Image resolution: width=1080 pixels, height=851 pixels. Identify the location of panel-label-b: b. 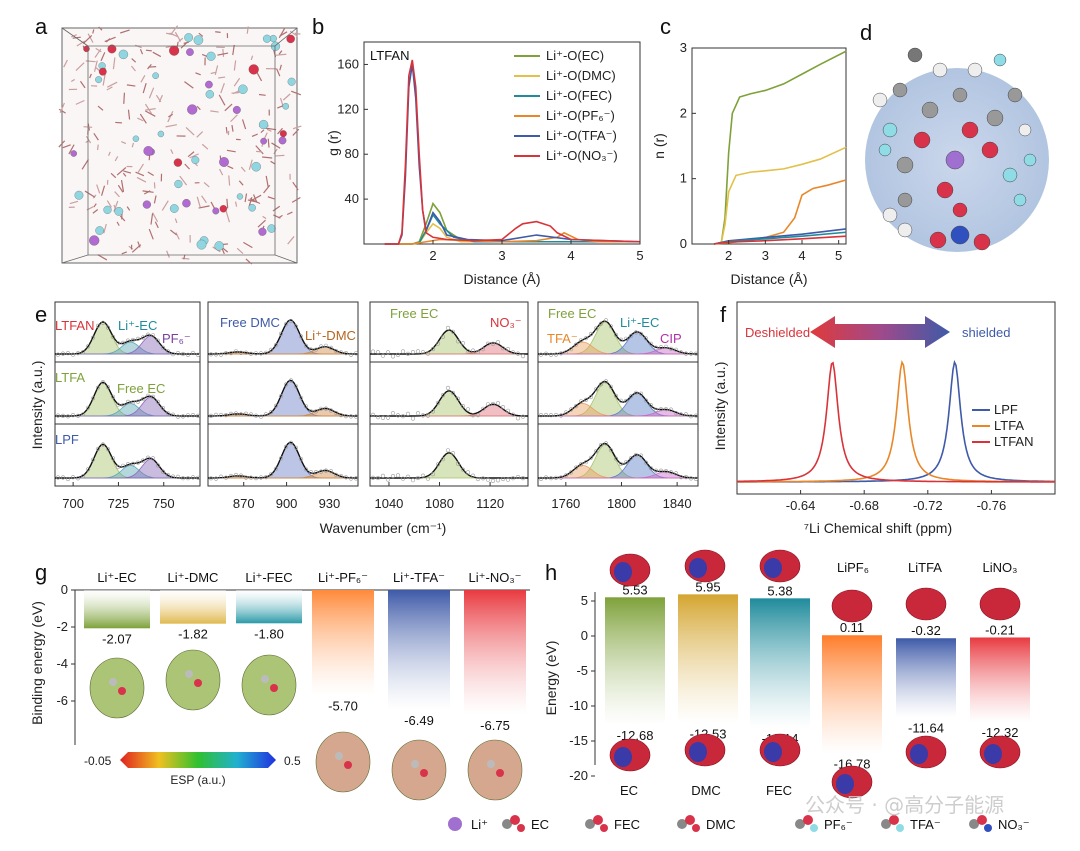
(318, 26).